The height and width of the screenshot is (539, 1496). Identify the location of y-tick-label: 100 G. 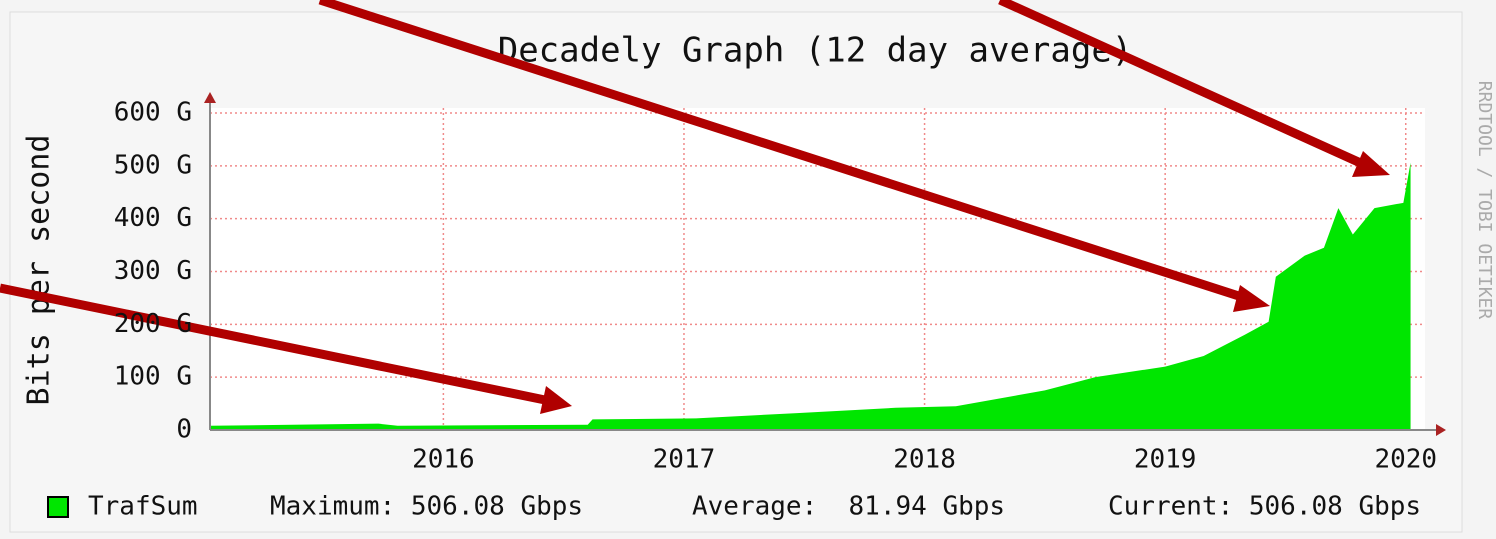
(153, 377).